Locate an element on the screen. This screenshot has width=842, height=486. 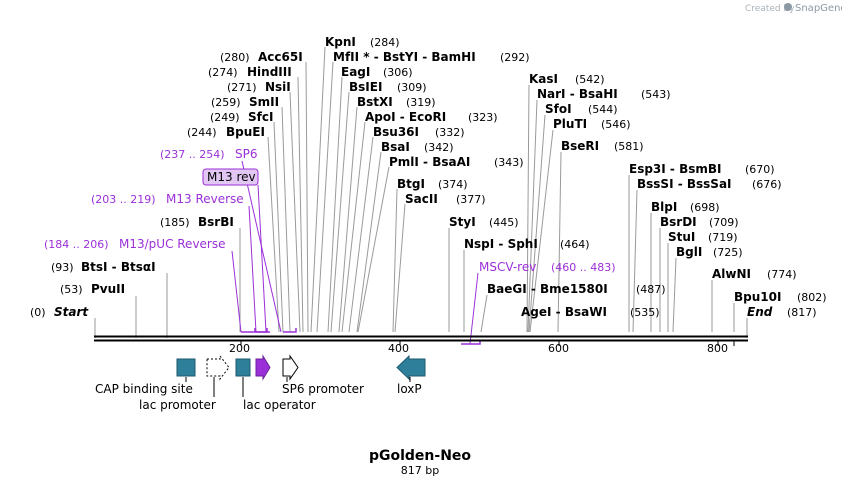
enzyme-ecori-pos: (323) is located at coordinates (483, 117).